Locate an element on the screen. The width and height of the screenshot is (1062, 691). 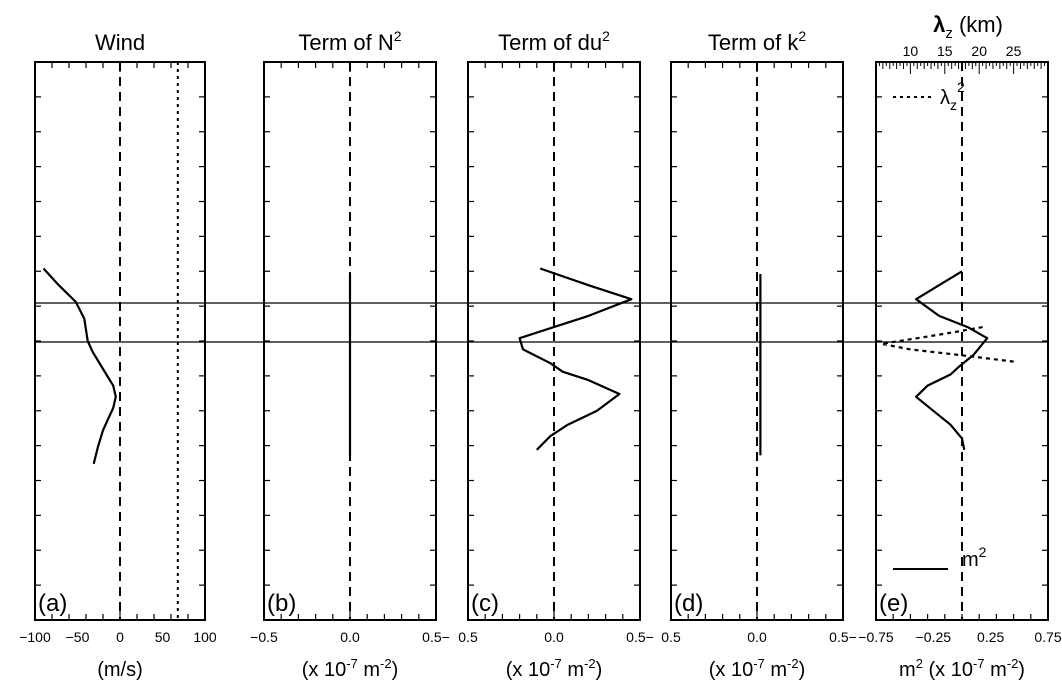
panel-title: Wind is located at coordinates (120, 42).